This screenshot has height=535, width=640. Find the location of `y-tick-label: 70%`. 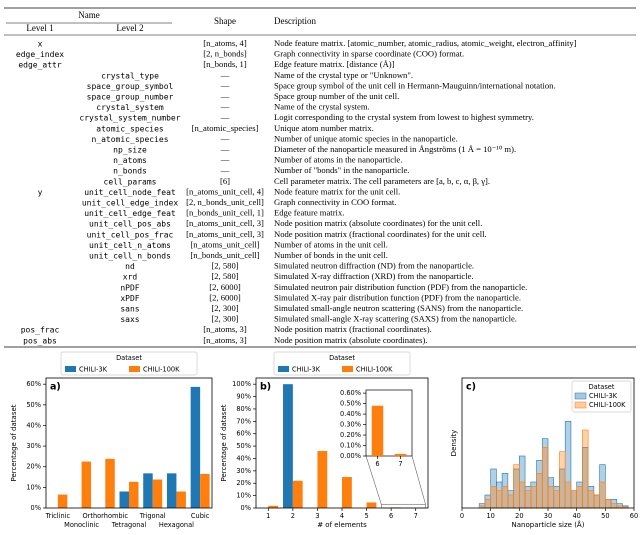

y-tick-label: 70% is located at coordinates (243, 421).